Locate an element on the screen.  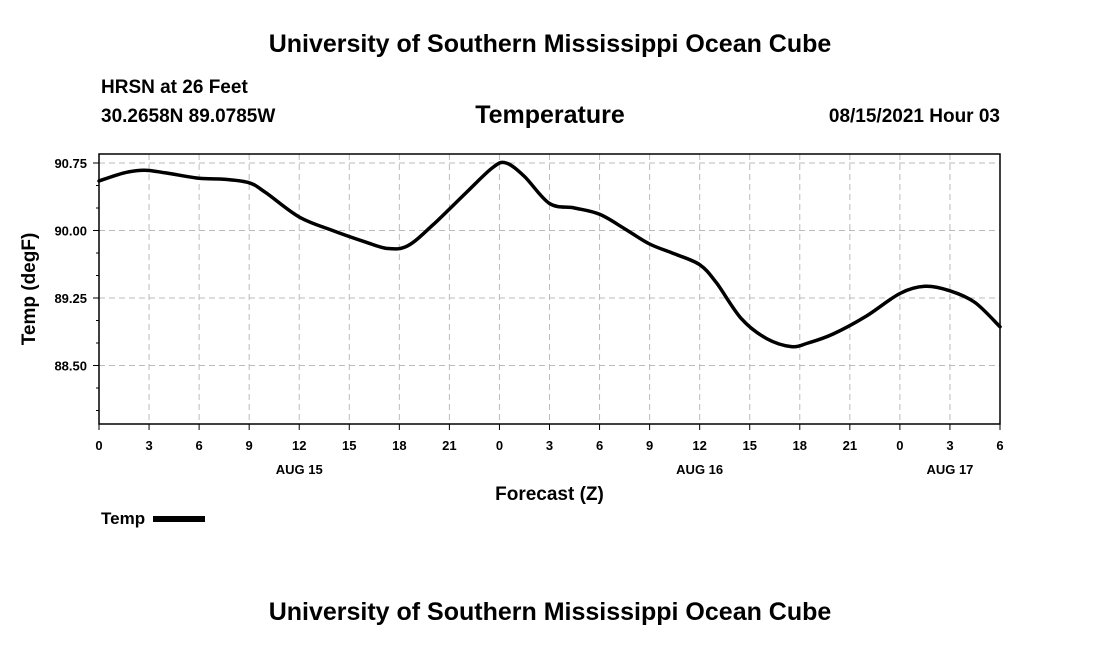
date-label: AUG 17 is located at coordinates (949, 469).